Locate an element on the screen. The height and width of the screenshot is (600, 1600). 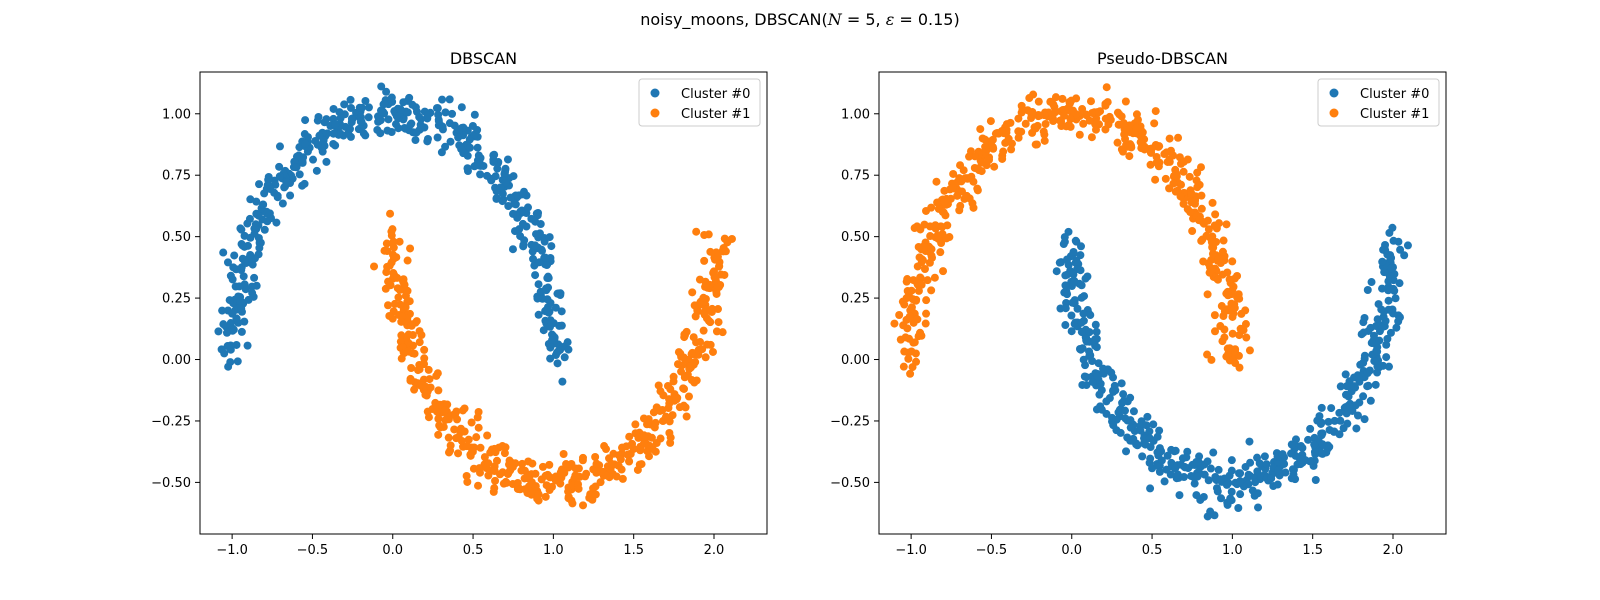
y-tick-label: 0.75 is located at coordinates (855, 176).